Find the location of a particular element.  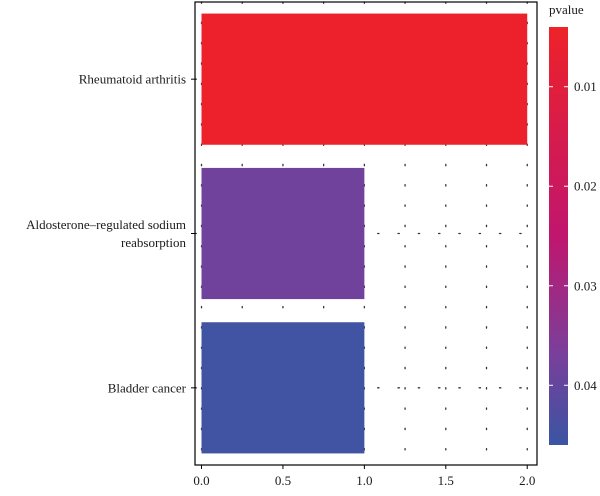

colorbar-tick-label: 0.03 is located at coordinates (585, 285).